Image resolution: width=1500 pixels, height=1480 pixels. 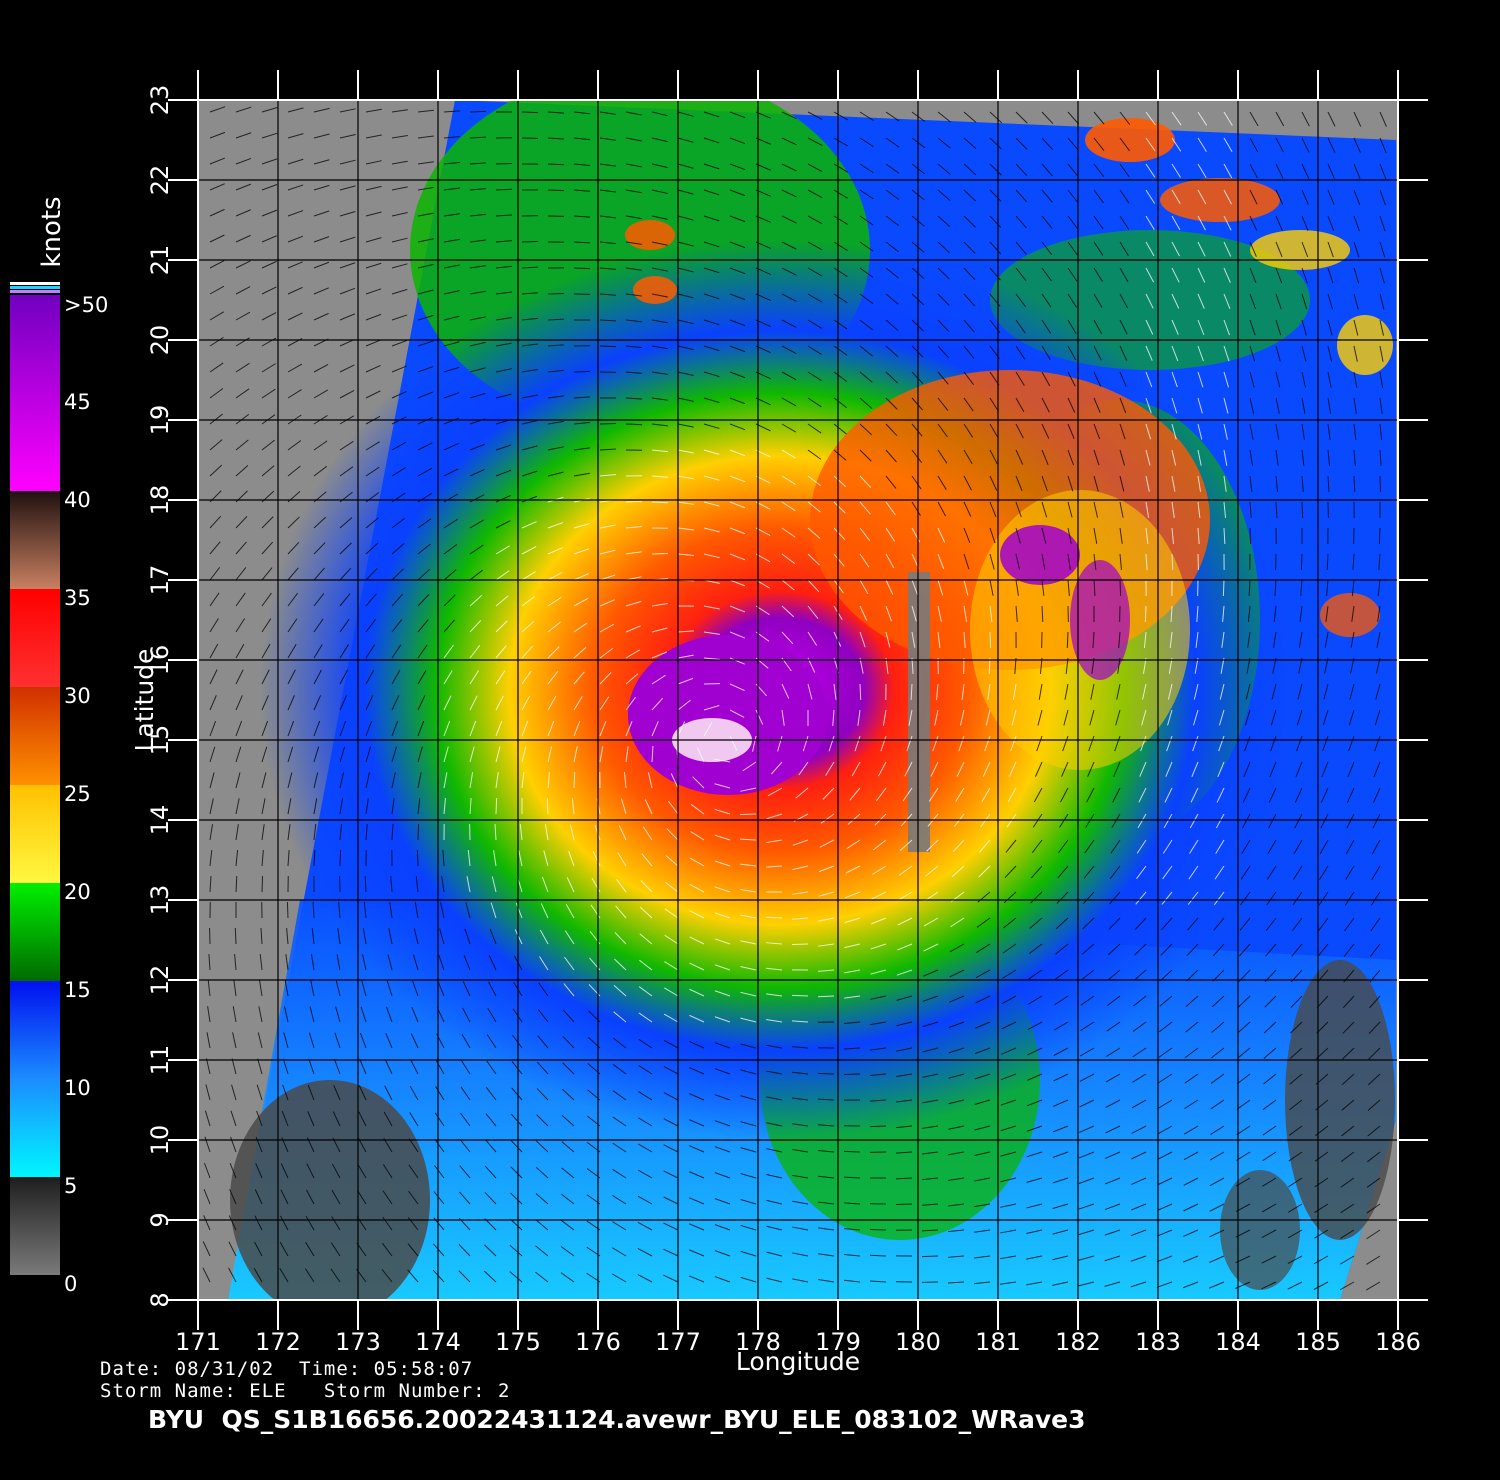 I want to click on y-tick-label: 23, so click(x=160, y=100).